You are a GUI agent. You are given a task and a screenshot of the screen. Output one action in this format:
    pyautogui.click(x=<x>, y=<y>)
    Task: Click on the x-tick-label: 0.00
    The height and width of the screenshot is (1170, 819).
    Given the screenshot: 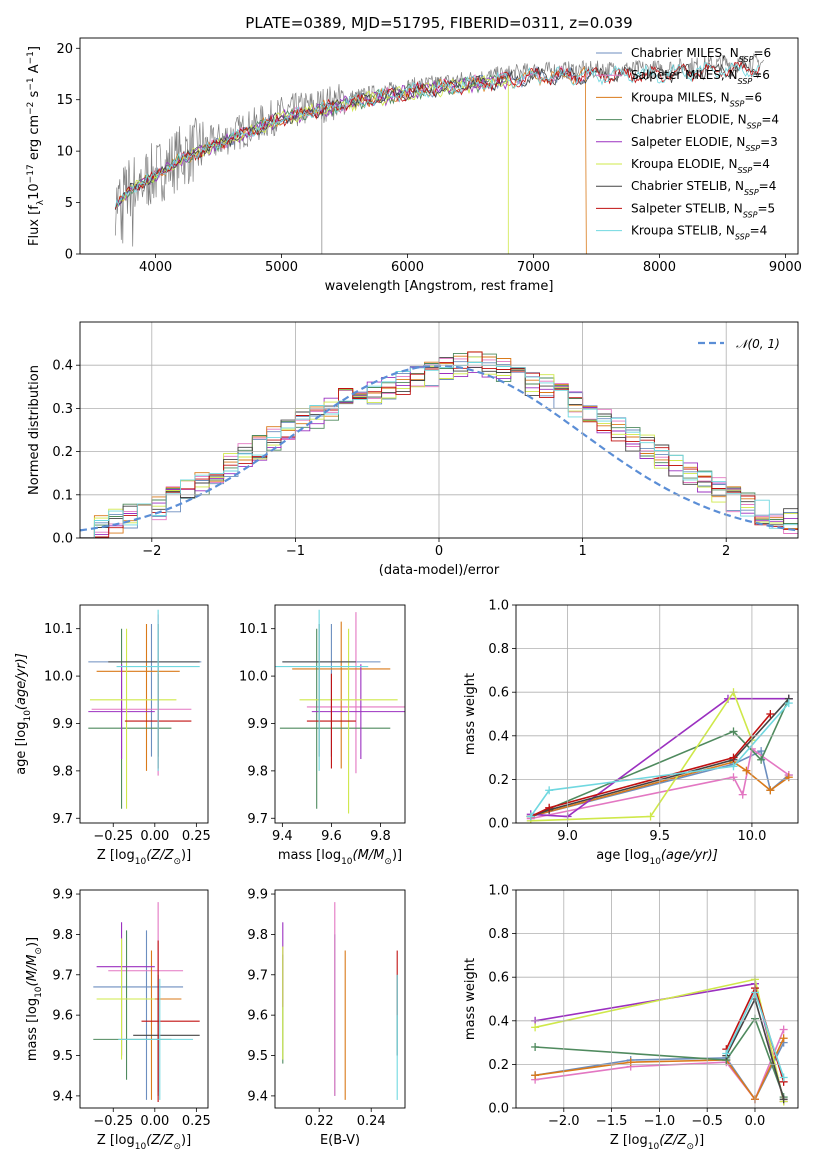 What is the action you would take?
    pyautogui.click(x=154, y=836)
    